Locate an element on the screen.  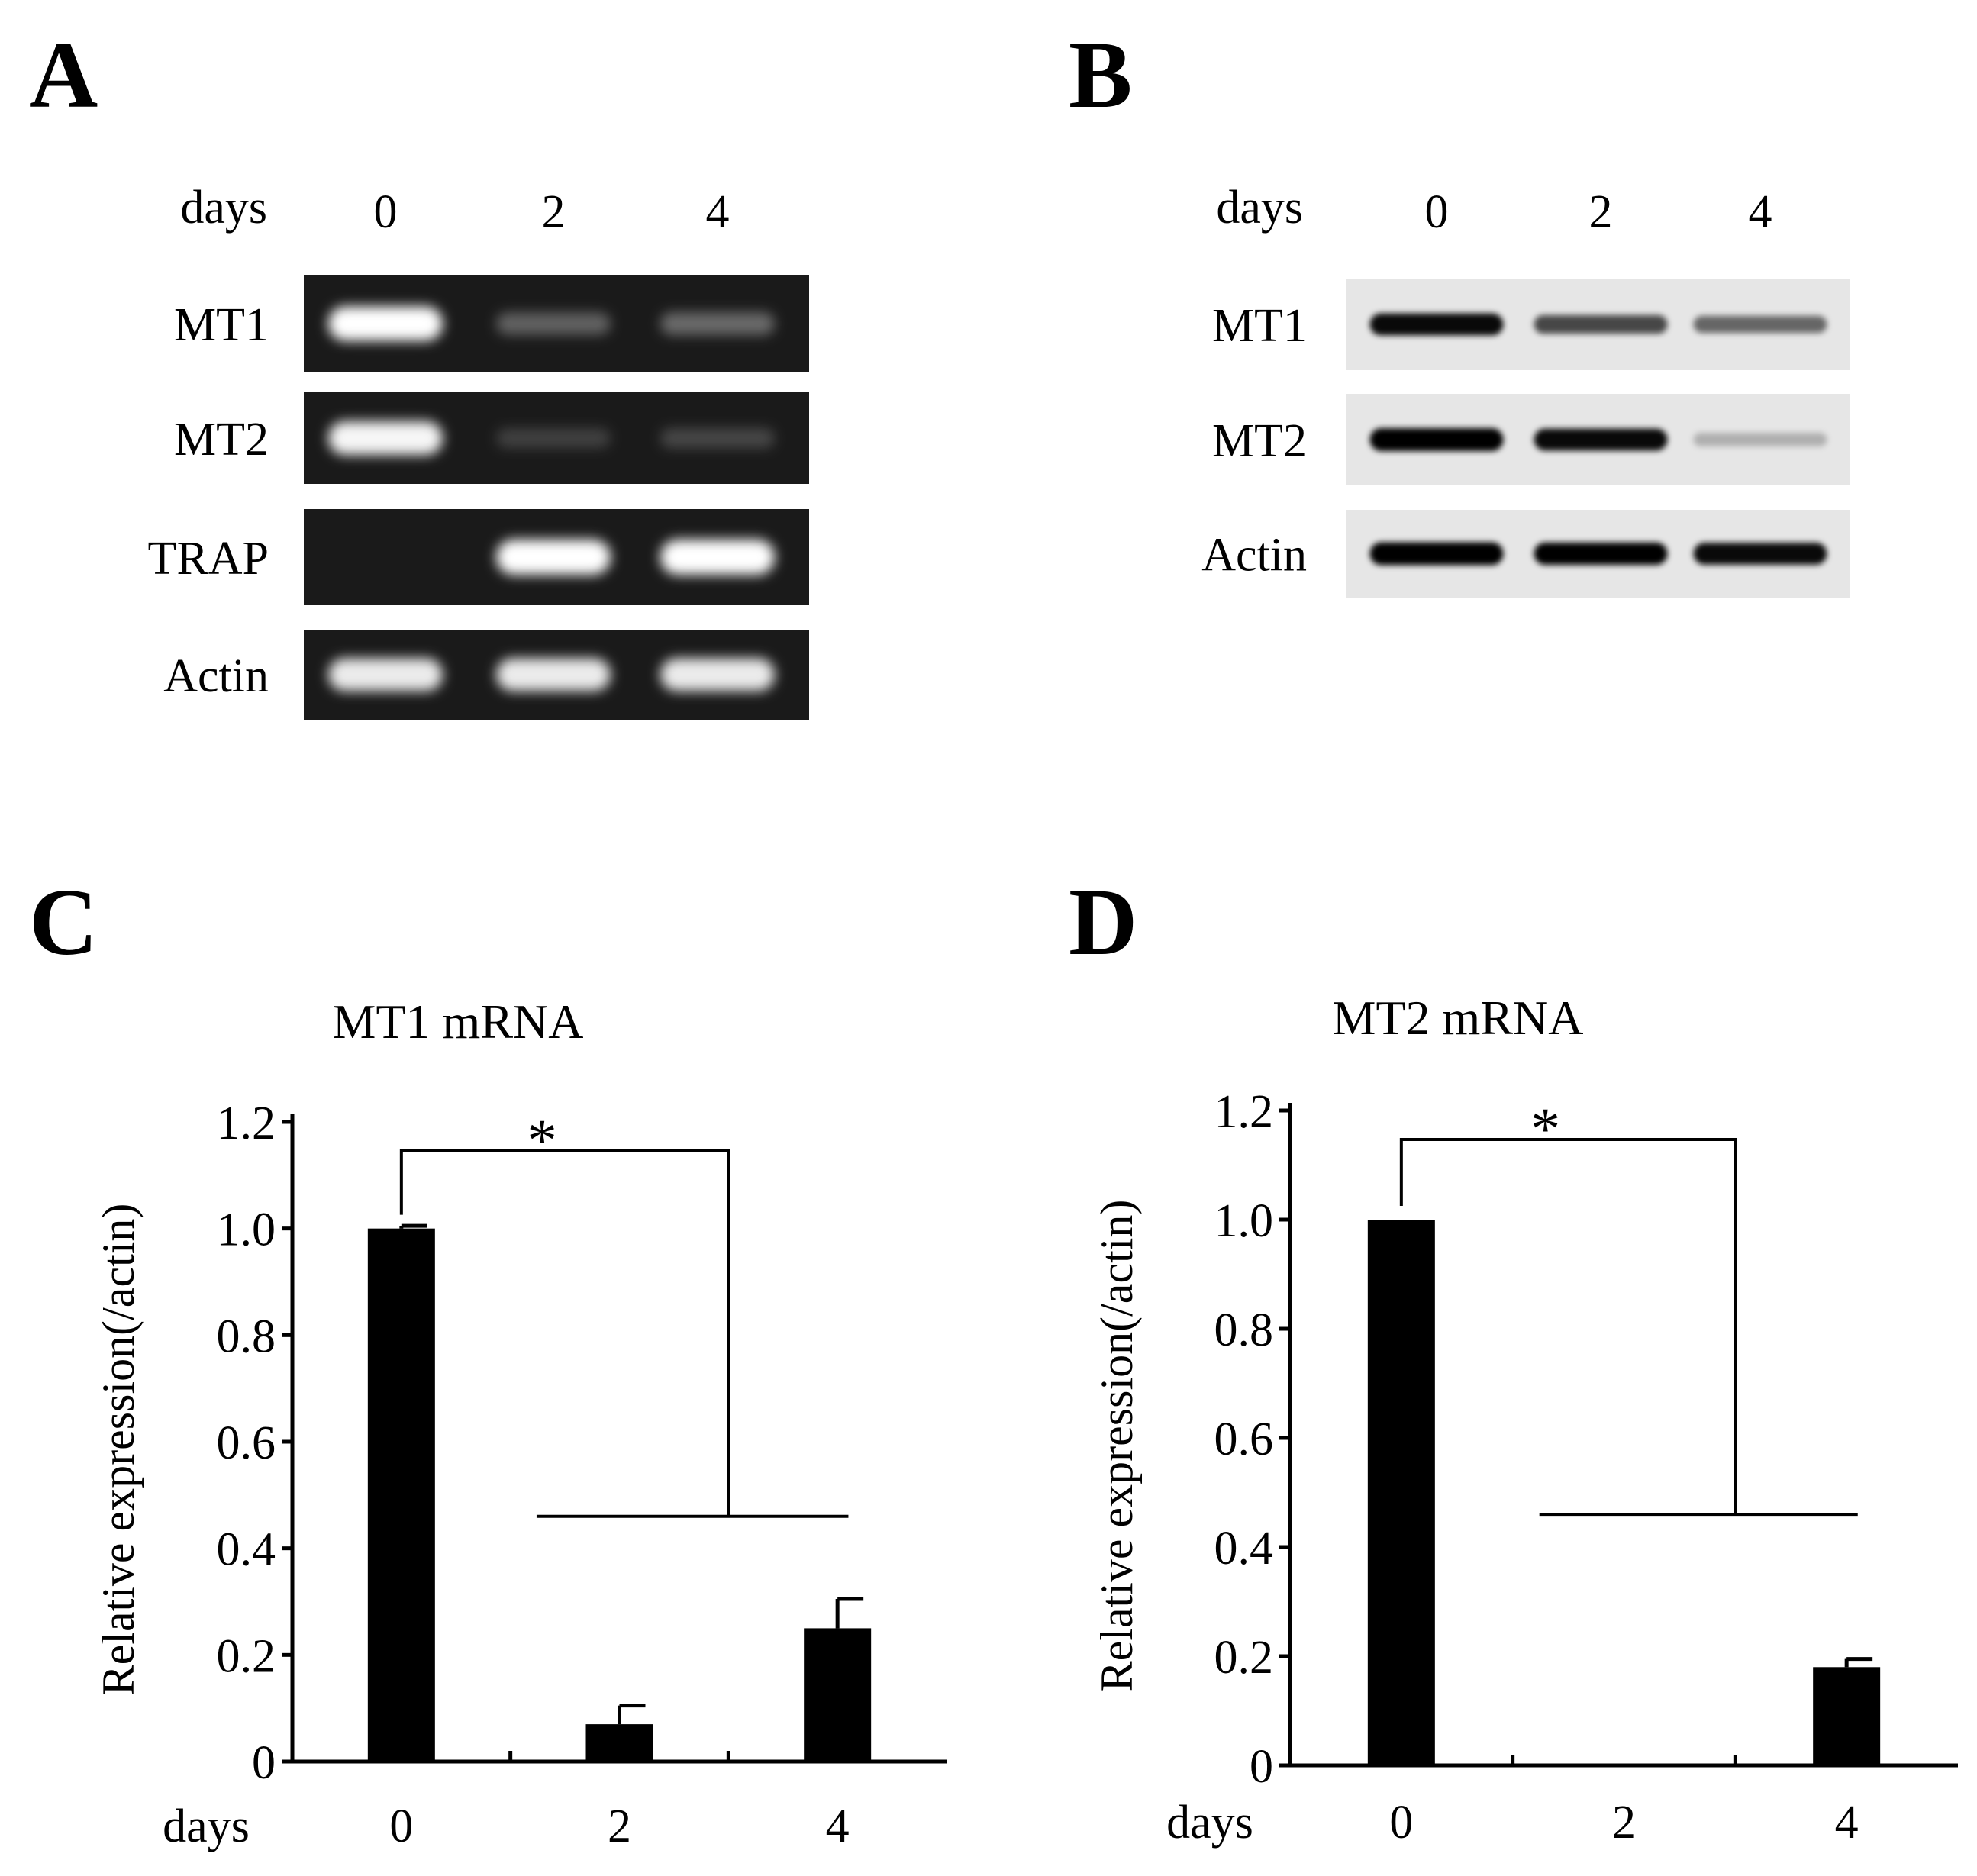
chart-d-x-tick-label: 0 is located at coordinates (1401, 1823).